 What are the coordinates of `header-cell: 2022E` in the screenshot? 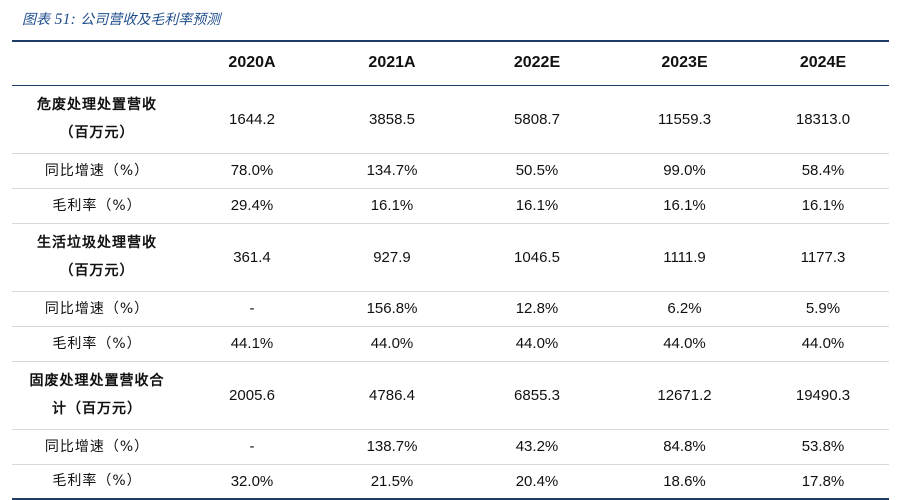 It's located at (537, 63).